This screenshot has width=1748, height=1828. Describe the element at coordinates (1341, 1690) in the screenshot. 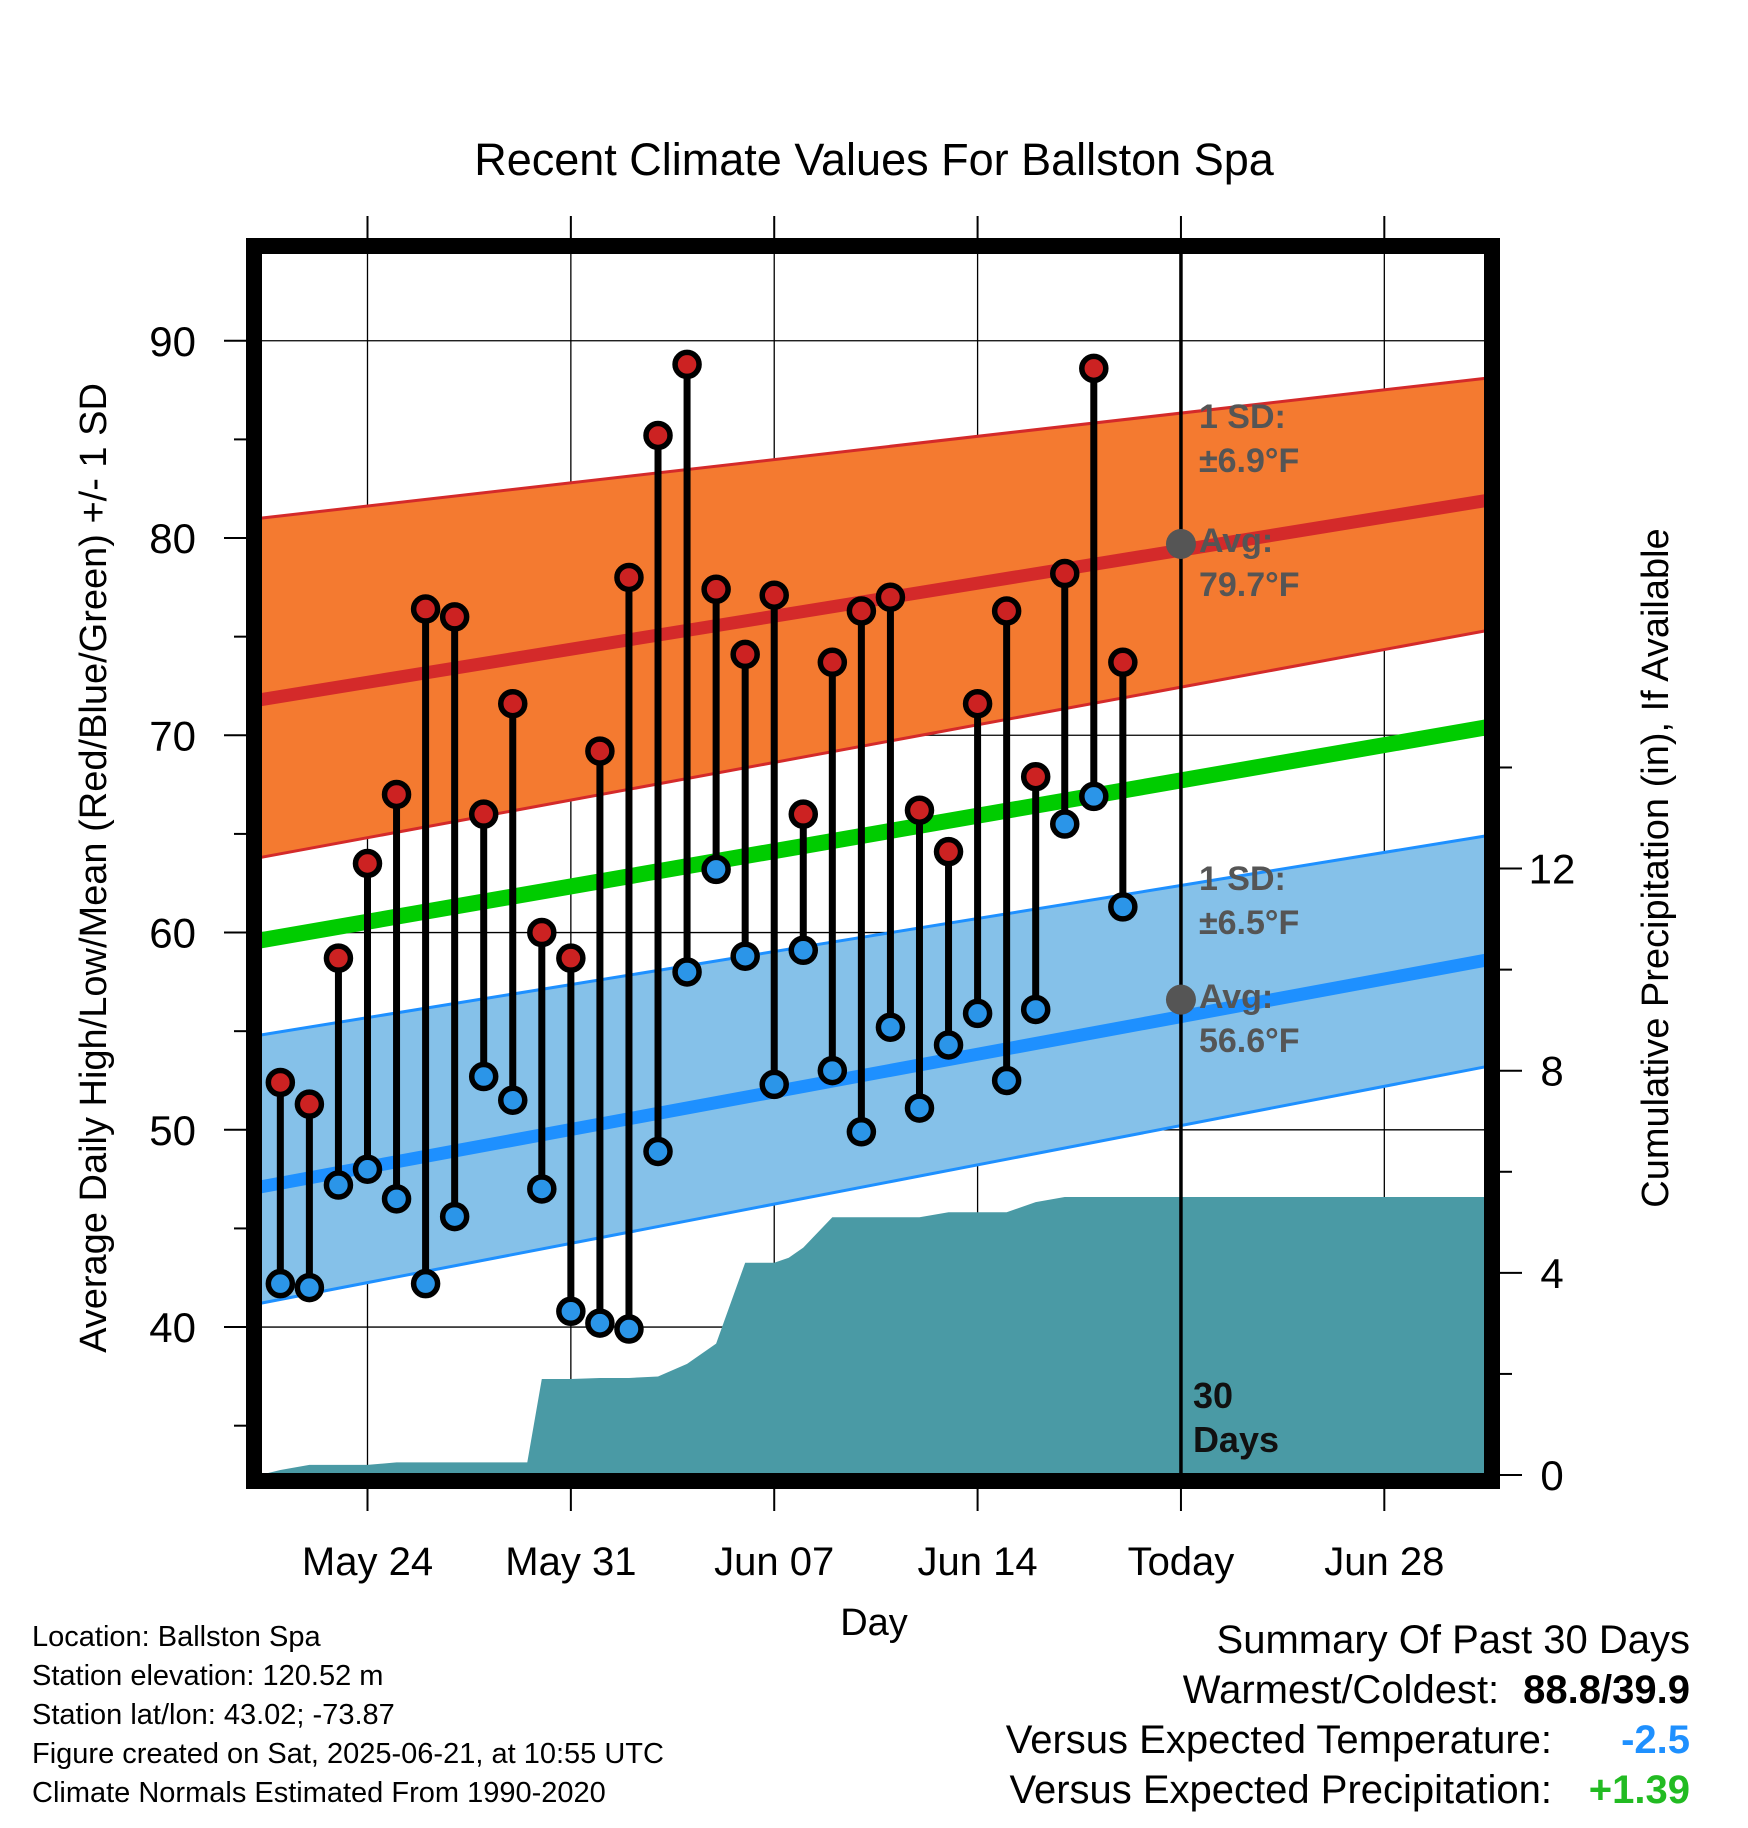

I see `warm-cold-label: Warmest/Coldest:` at that location.